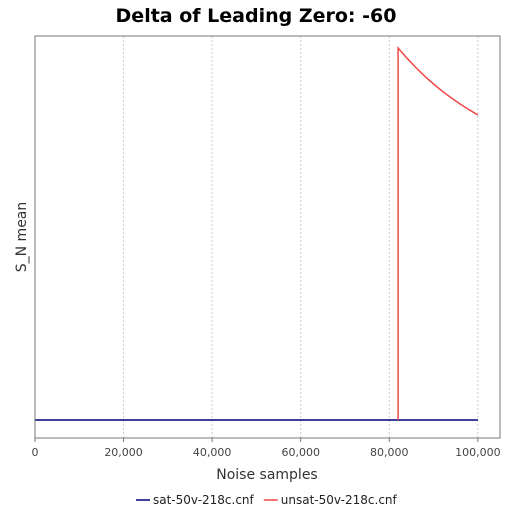 The width and height of the screenshot is (512, 512). Describe the element at coordinates (266, 448) in the screenshot. I see `x-axis-ticks: 0 20,000 40,000 60,000 80,000 100,000` at that location.